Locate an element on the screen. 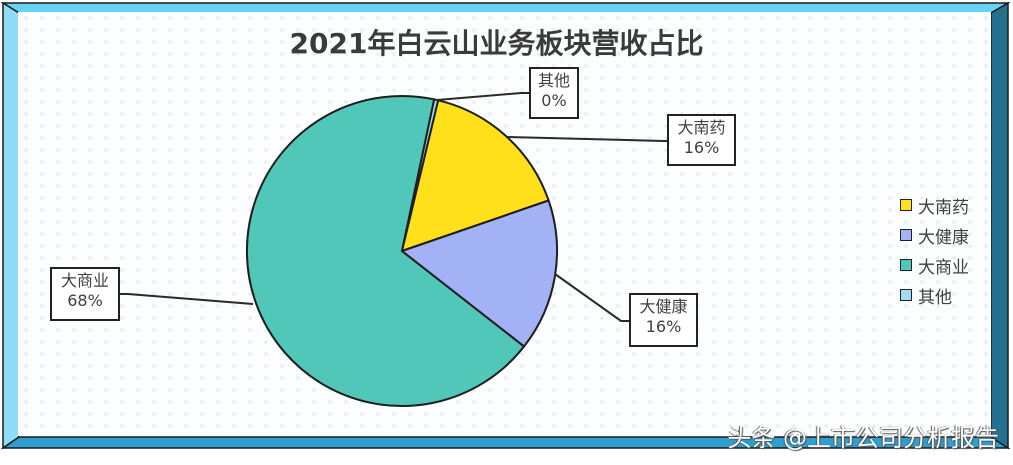 Image resolution: width=1013 pixels, height=465 pixels. data-label-jiankang: 大健康 16% is located at coordinates (663, 320).